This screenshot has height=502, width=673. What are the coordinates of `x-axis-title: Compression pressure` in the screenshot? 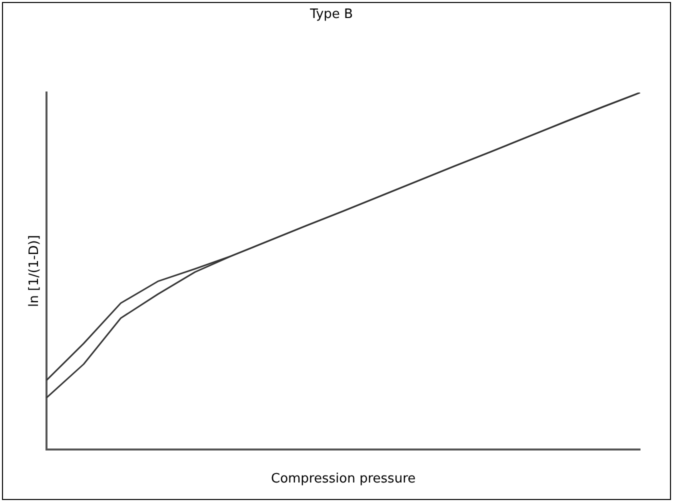 It's located at (343, 479).